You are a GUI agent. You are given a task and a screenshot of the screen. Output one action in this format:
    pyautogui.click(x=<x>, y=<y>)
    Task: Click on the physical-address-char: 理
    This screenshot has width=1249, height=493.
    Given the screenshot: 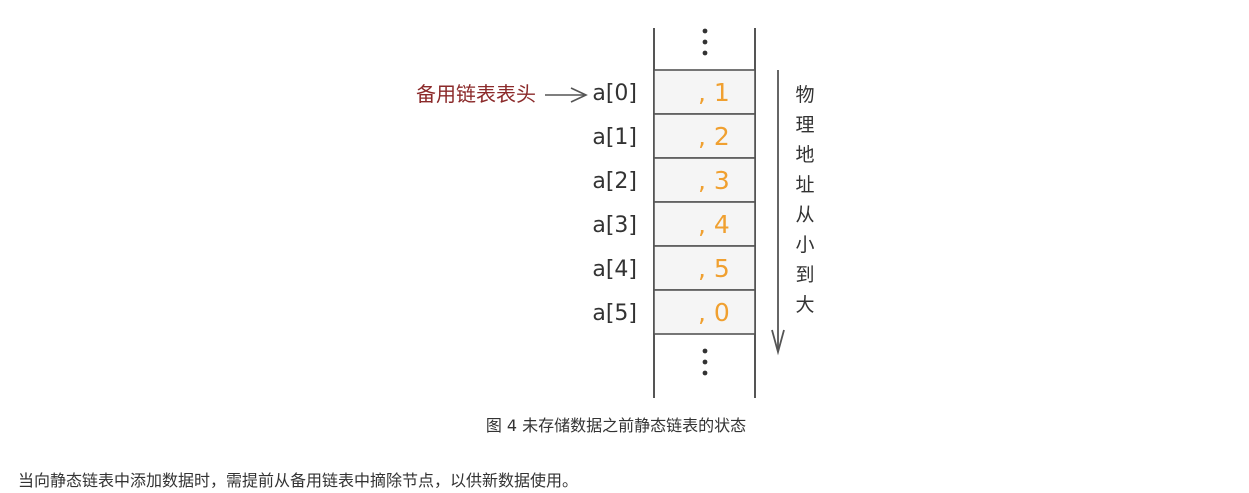 What is the action you would take?
    pyautogui.click(x=804, y=125)
    